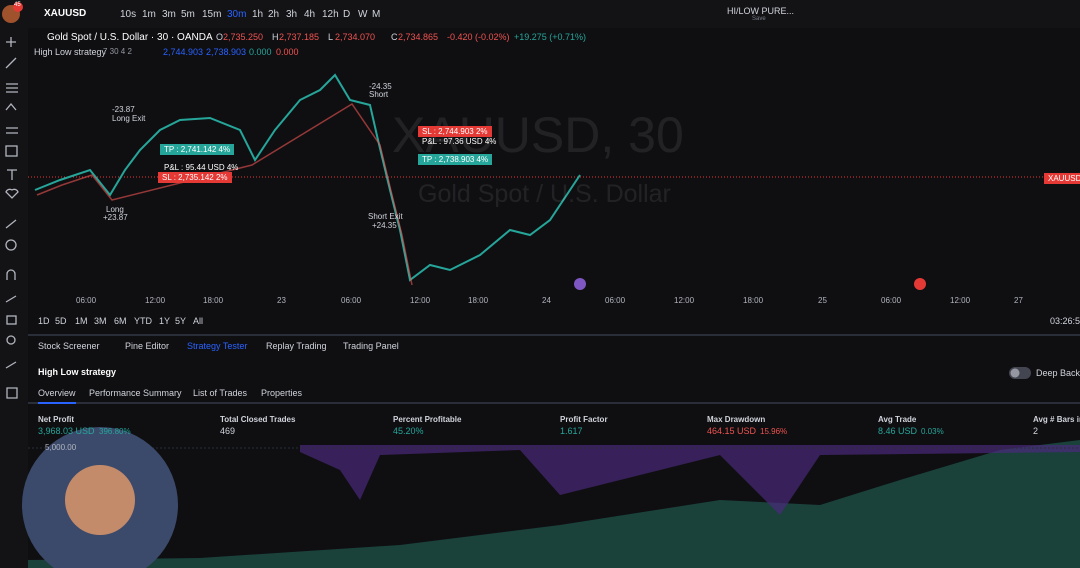 The height and width of the screenshot is (568, 1080). Describe the element at coordinates (128, 14) in the screenshot. I see `interval-button: 10s` at that location.